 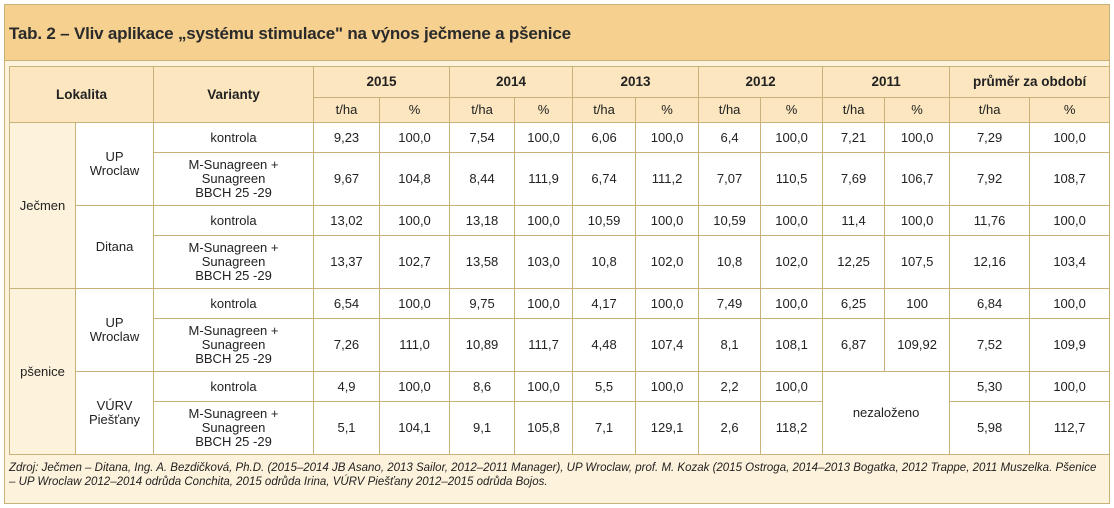 What do you see at coordinates (544, 428) in the screenshot?
I see `percent-value: 105,8` at bounding box center [544, 428].